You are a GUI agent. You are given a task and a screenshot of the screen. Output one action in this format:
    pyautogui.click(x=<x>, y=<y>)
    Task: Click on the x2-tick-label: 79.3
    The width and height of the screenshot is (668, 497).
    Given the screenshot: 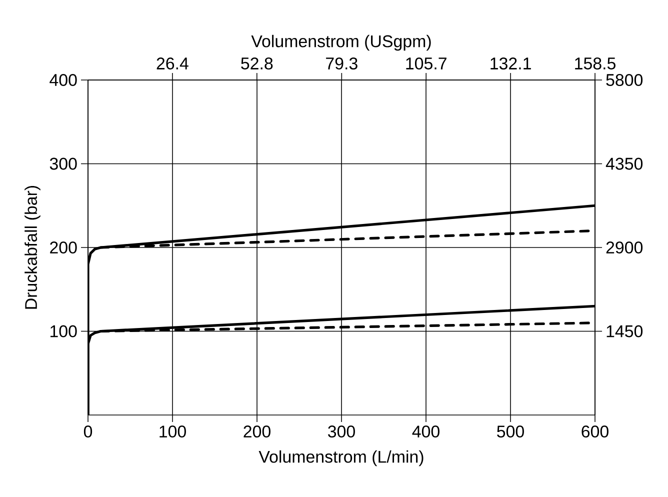 What is the action you would take?
    pyautogui.click(x=342, y=63)
    